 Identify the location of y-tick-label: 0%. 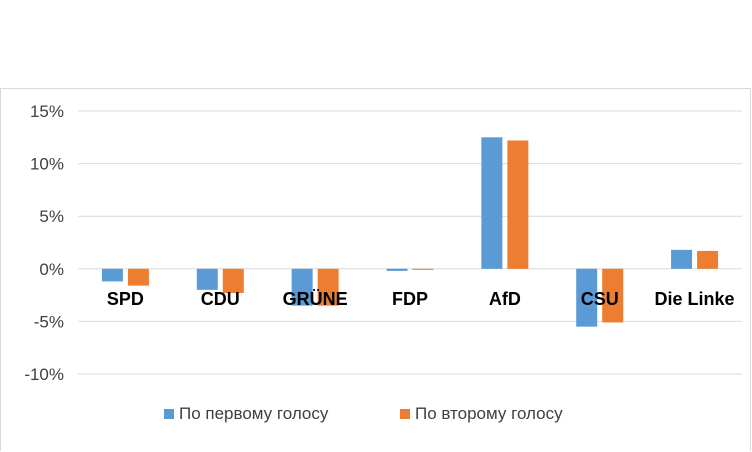
(51, 269).